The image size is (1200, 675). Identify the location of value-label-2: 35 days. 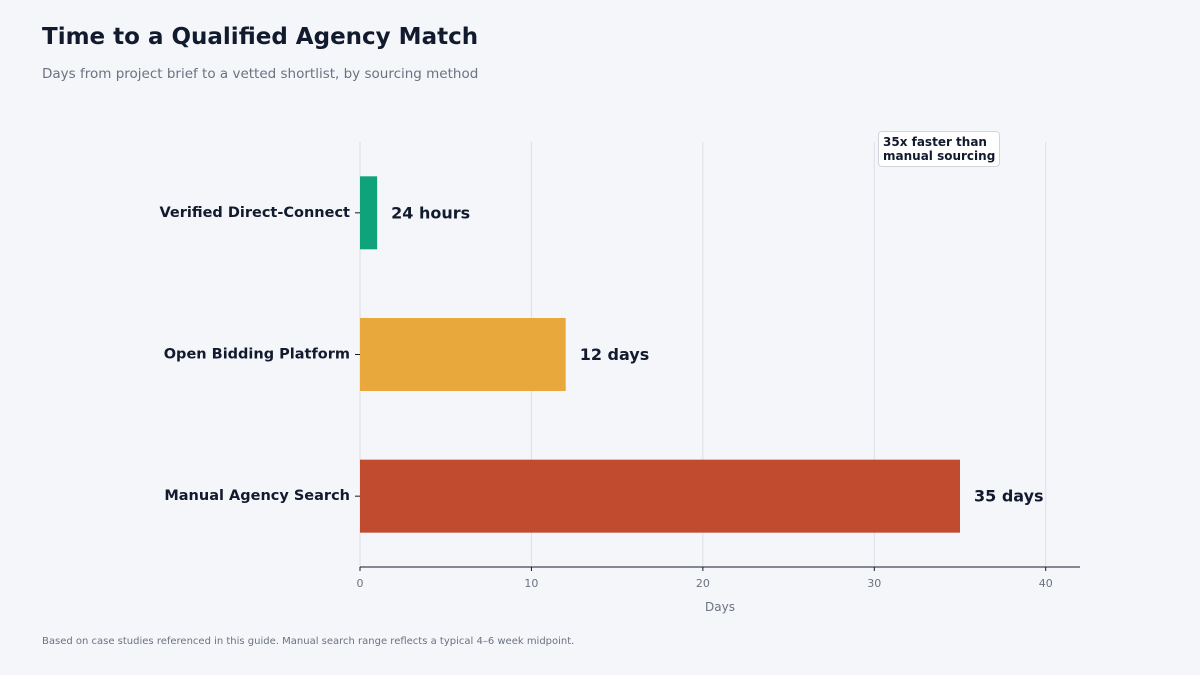
(1009, 496).